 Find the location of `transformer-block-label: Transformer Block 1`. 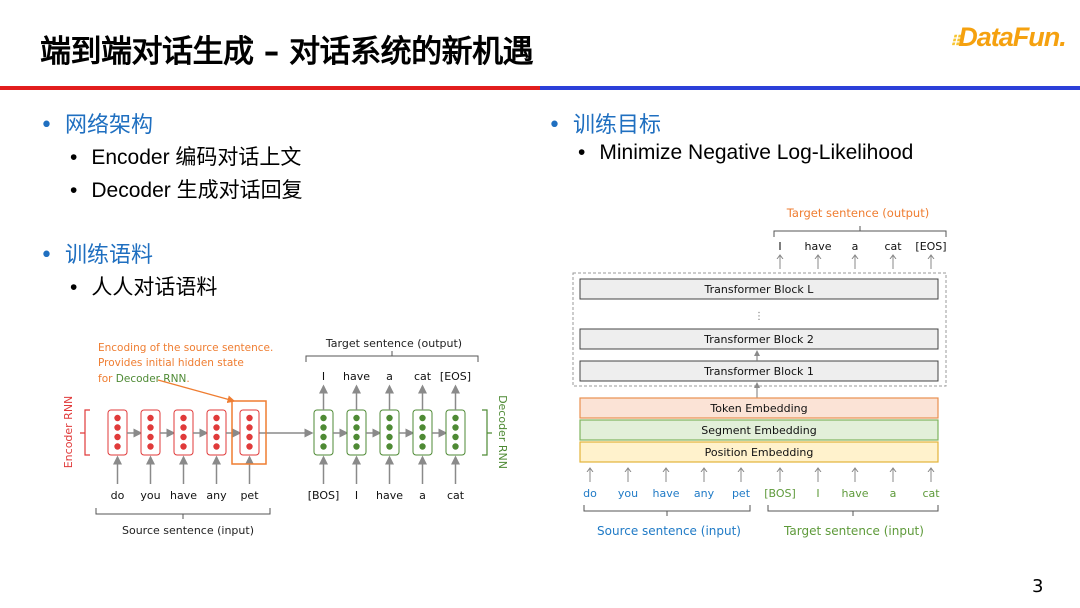

transformer-block-label: Transformer Block 1 is located at coordinates (758, 371).